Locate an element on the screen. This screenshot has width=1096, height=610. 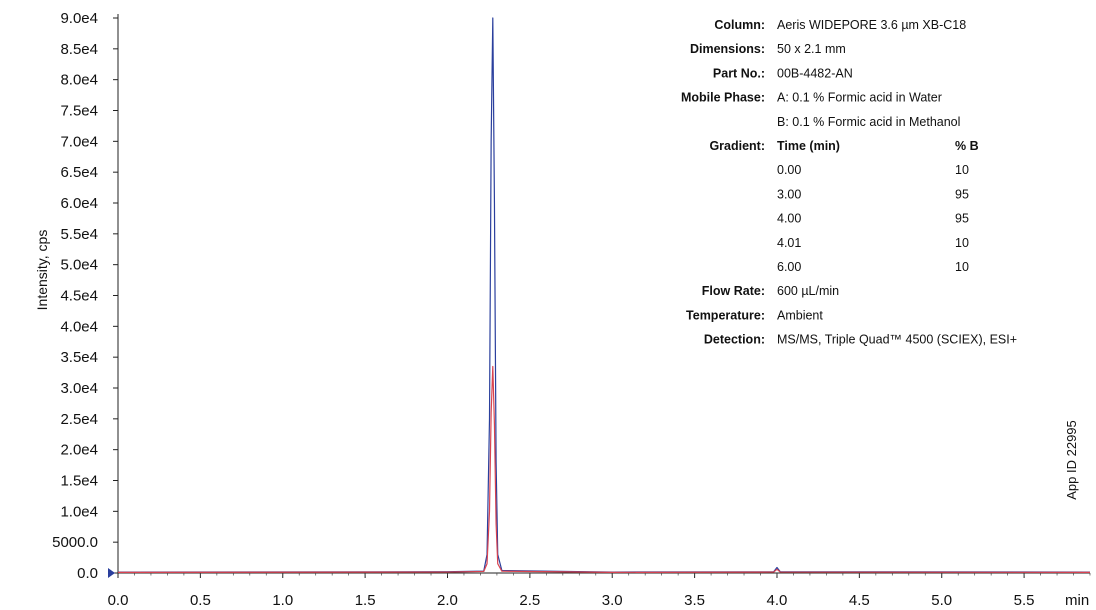
info-row-3-key: Mobile Phase: is located at coordinates (723, 98).